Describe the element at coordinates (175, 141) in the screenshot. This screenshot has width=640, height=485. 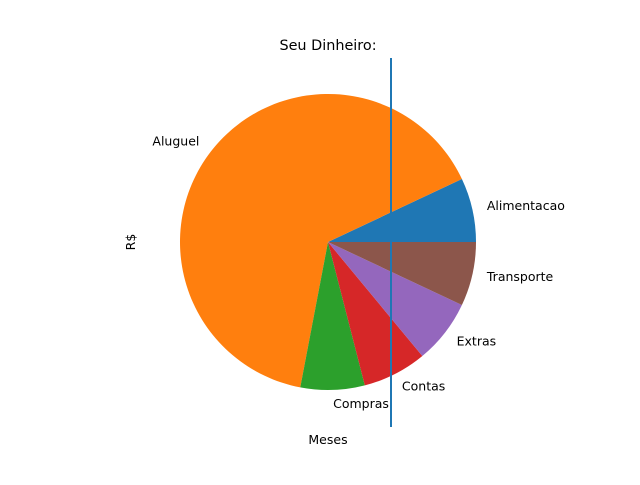
I see `pie-label-aluguel: Aluguel` at that location.